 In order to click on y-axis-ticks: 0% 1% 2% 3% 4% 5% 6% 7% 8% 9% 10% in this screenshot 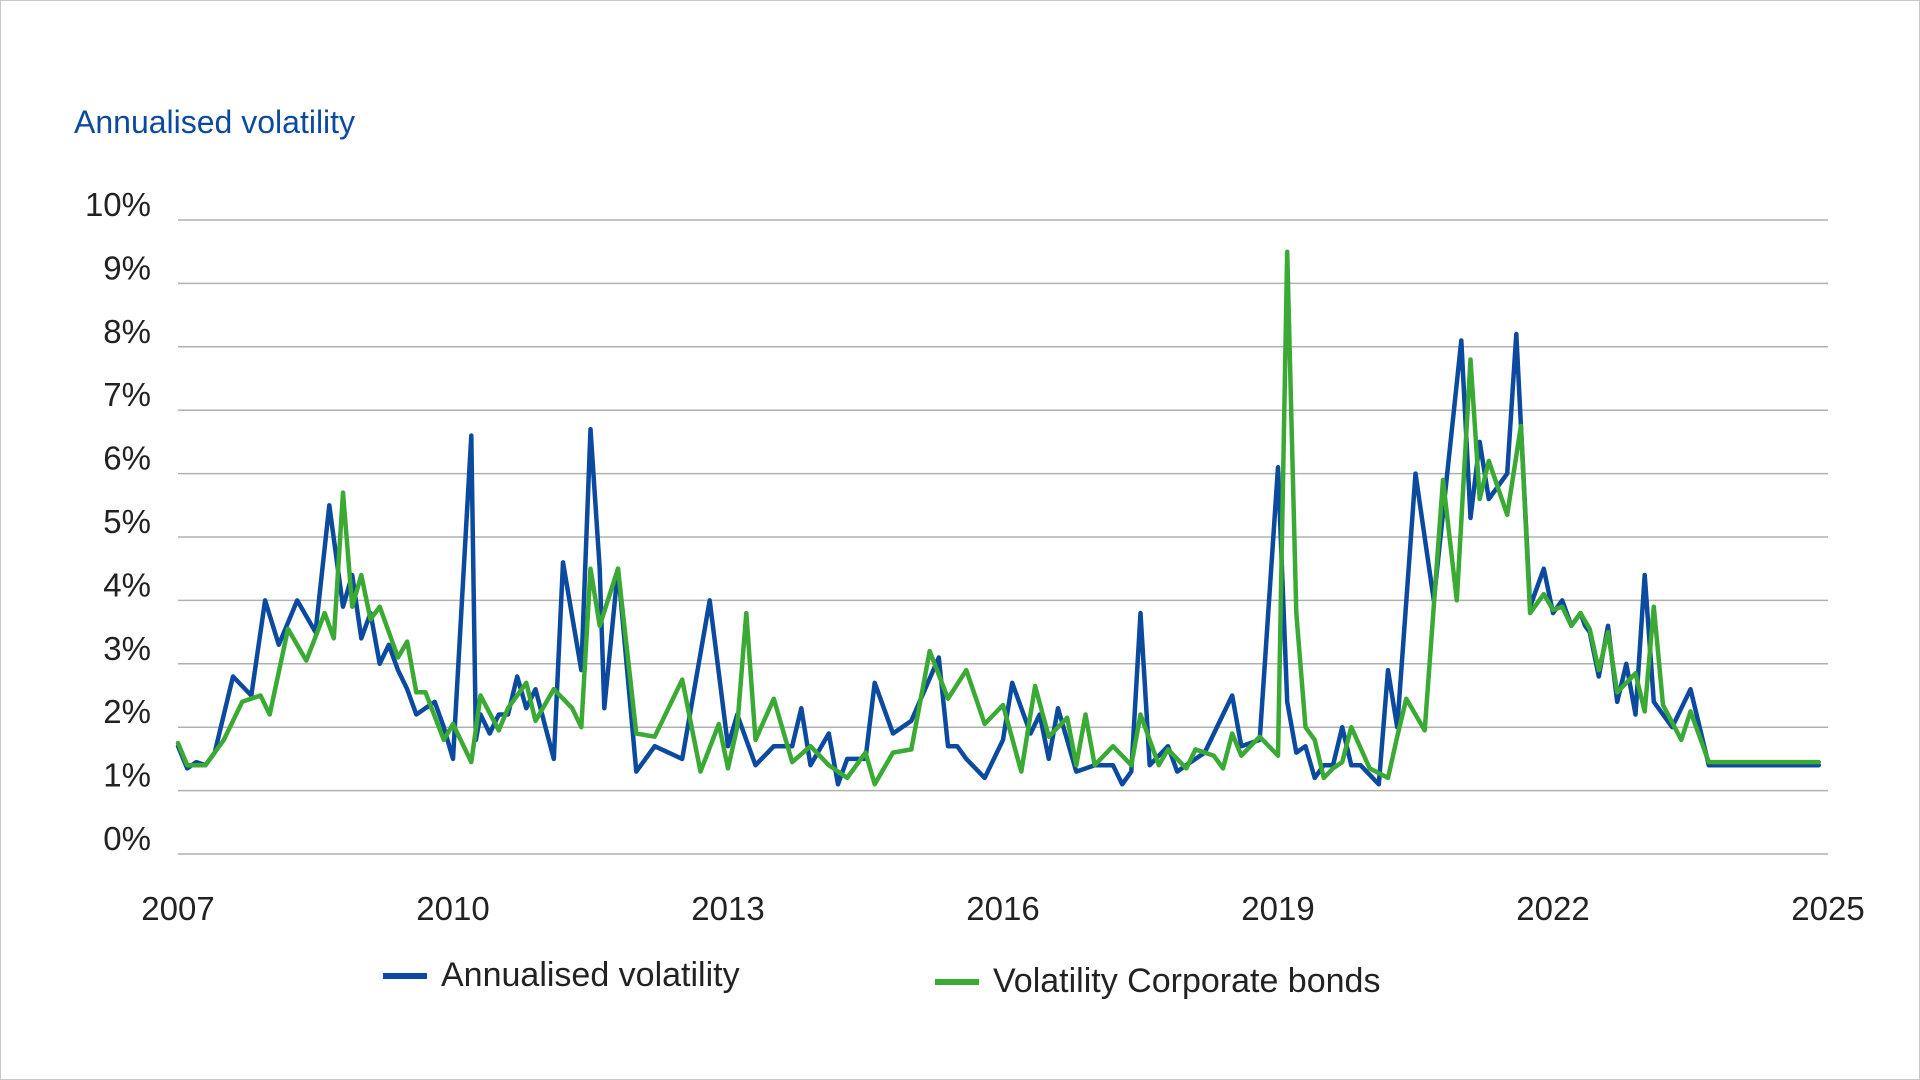, I will do `click(118, 521)`.